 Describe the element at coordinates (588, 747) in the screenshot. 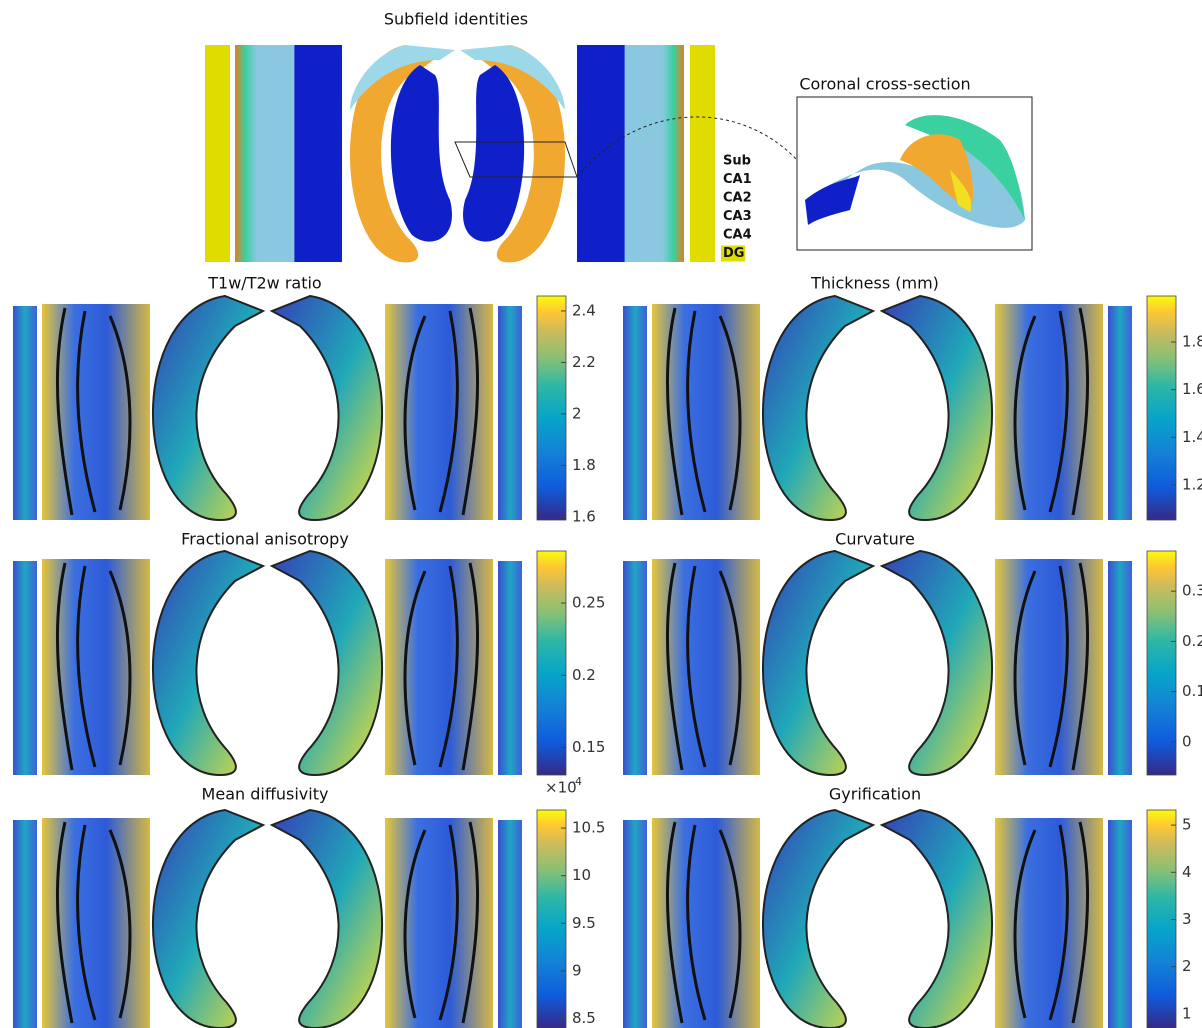

I see `colorbar-tick-label: 0.15` at that location.